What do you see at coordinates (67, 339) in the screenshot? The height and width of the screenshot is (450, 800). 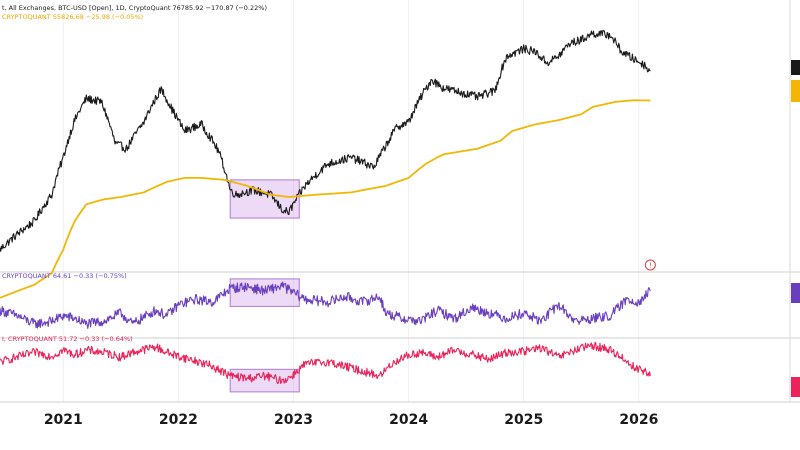 I see `oscillator-2-legend-0: I, CRYPTOQUANT 51.72 −0.33 (−0.64%)` at bounding box center [67, 339].